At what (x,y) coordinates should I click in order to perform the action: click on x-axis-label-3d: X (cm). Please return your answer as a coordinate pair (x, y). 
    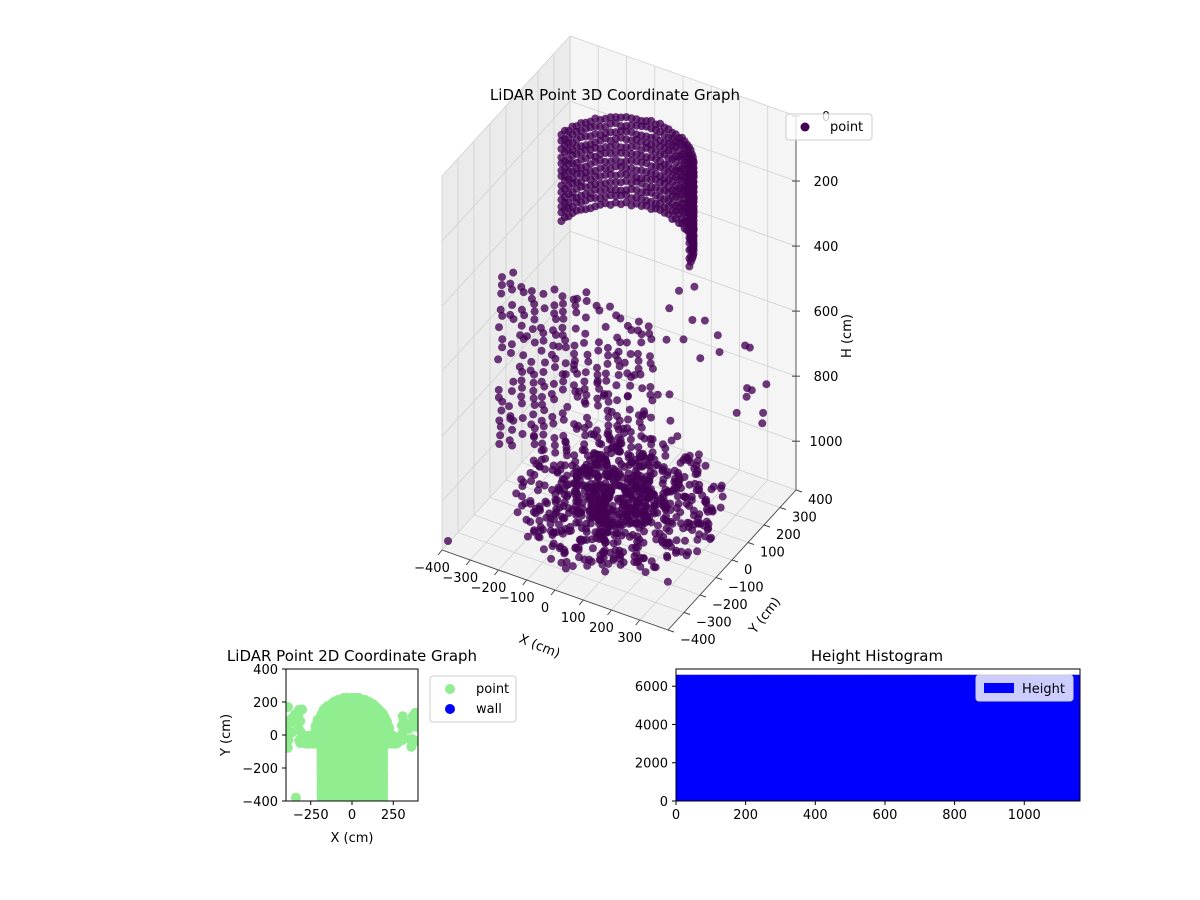
    Looking at the image, I should click on (539, 647).